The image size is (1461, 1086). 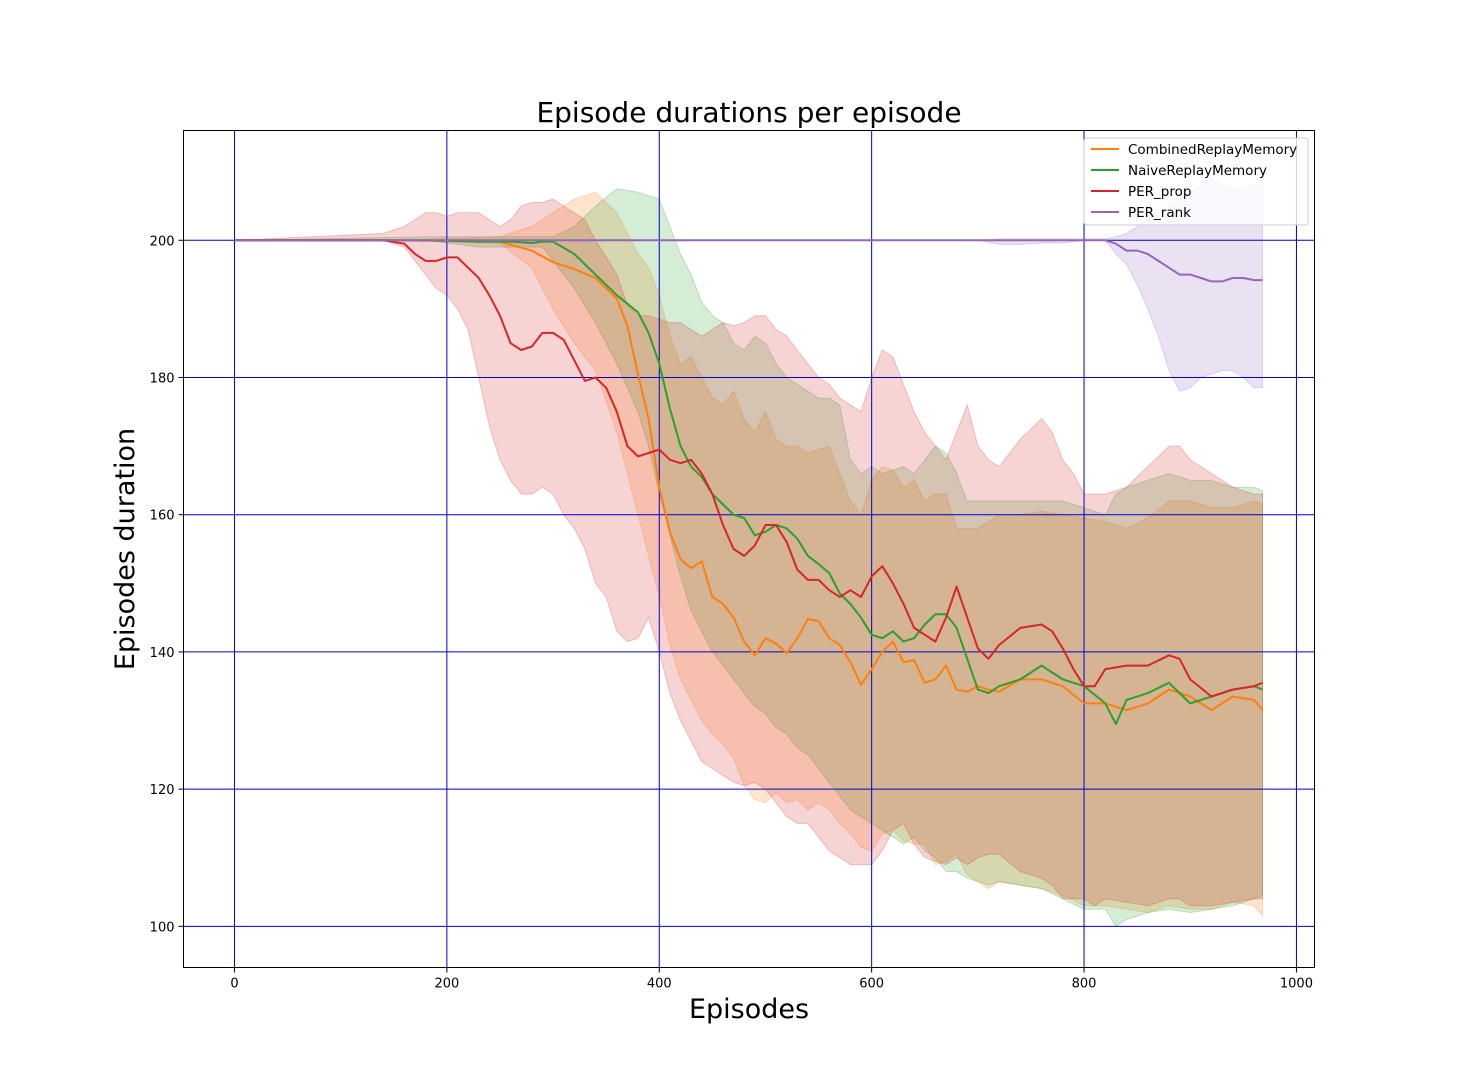 What do you see at coordinates (167, 584) in the screenshot?
I see `y-axis: 100 120 140 160 180 200` at bounding box center [167, 584].